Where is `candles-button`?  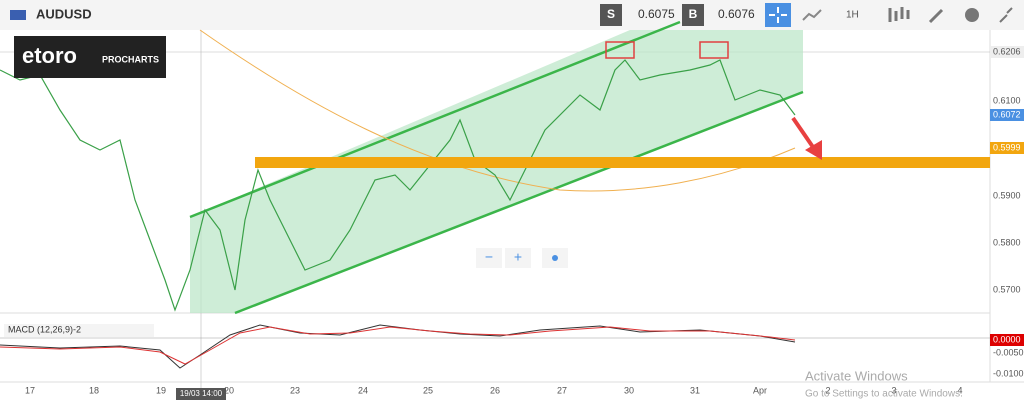 candles-button is located at coordinates (899, 14).